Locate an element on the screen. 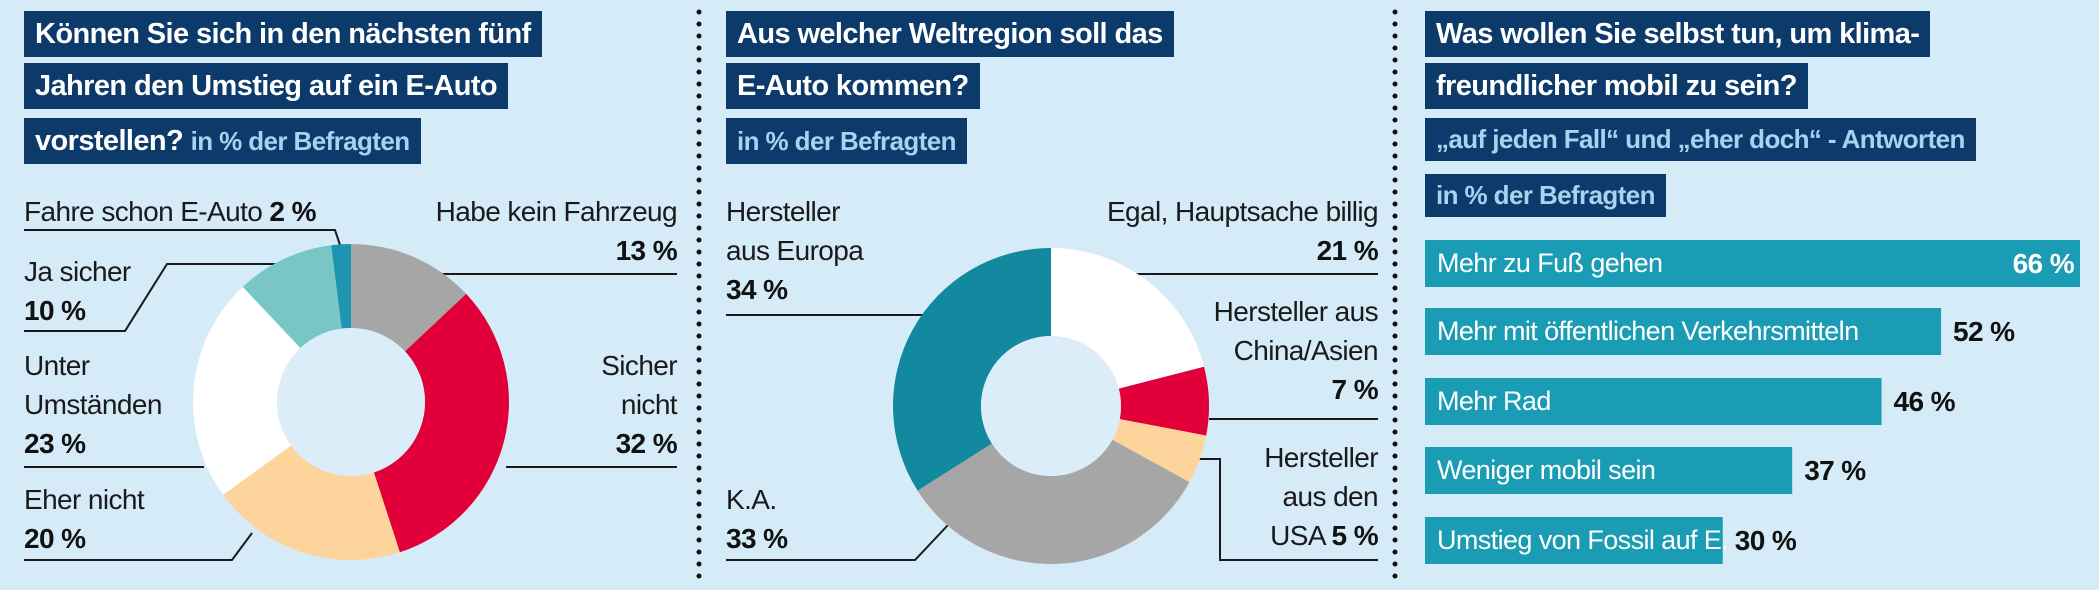 The height and width of the screenshot is (590, 2099). title-line: Können Sie sich in den nächsten fünf is located at coordinates (283, 34).